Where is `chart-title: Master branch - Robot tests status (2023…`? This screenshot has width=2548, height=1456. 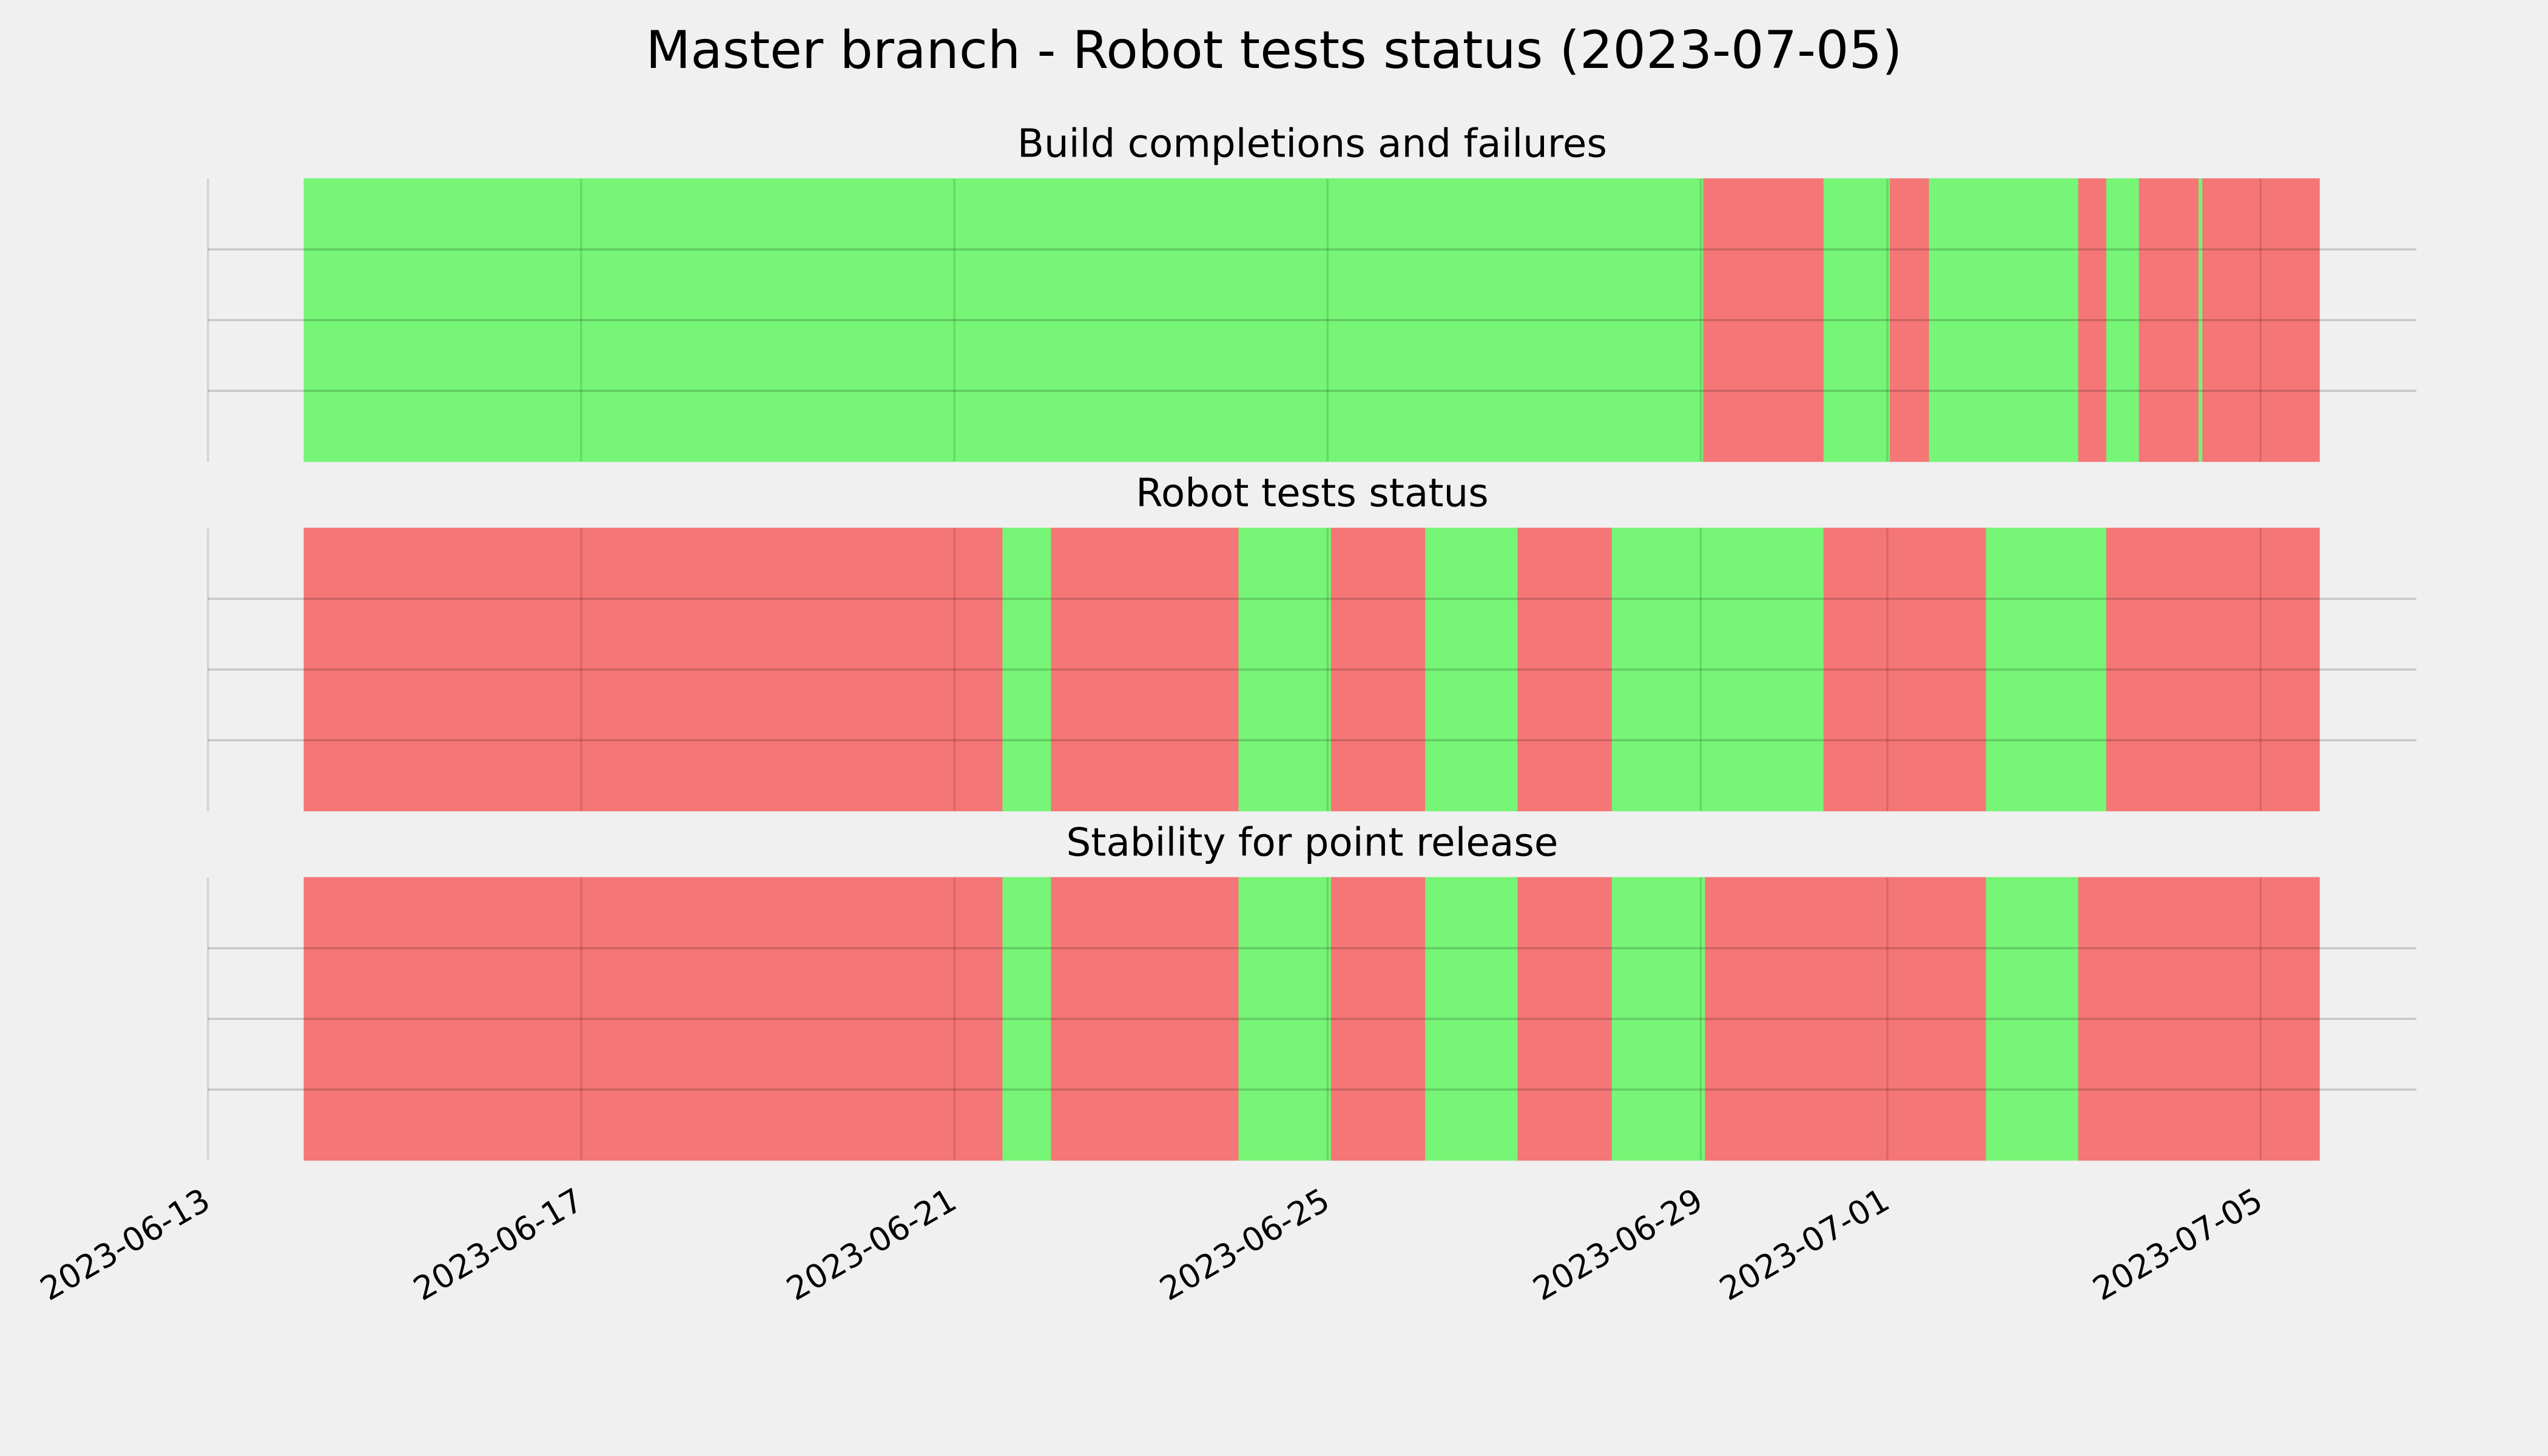 chart-title: Master branch - Robot tests status (2023… is located at coordinates (1273, 50).